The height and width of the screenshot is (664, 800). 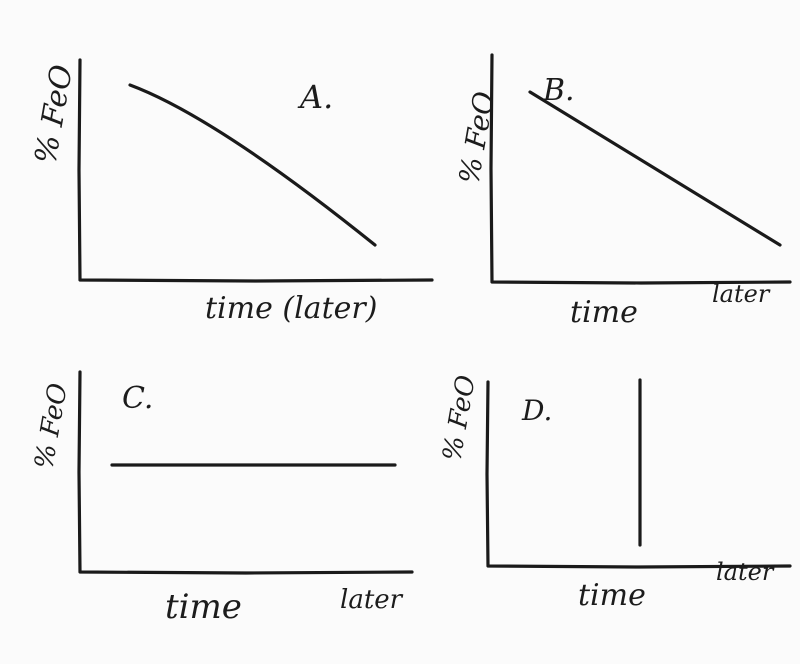 I want to click on y-axis-label-c: % FeO, so click(x=51, y=426).